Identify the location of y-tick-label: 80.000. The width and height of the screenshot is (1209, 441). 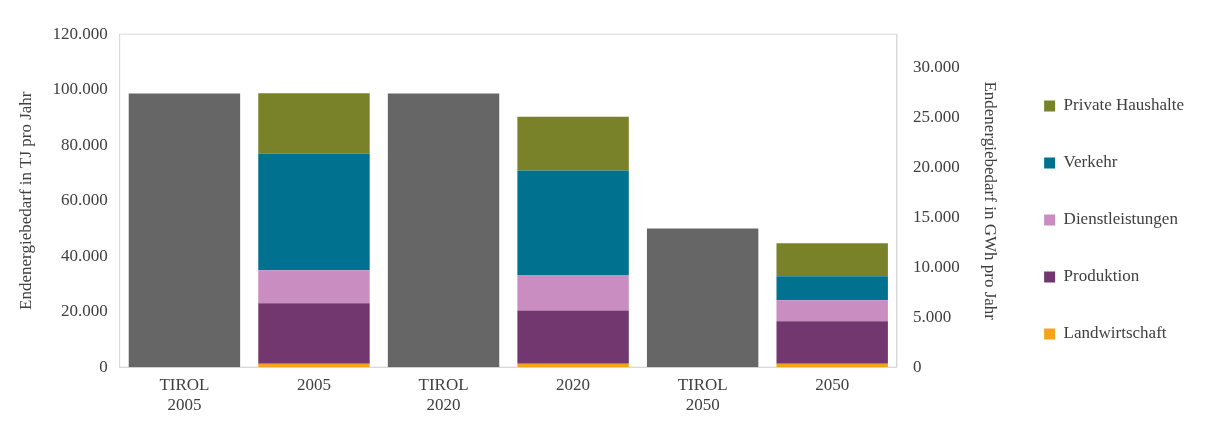
(84, 144).